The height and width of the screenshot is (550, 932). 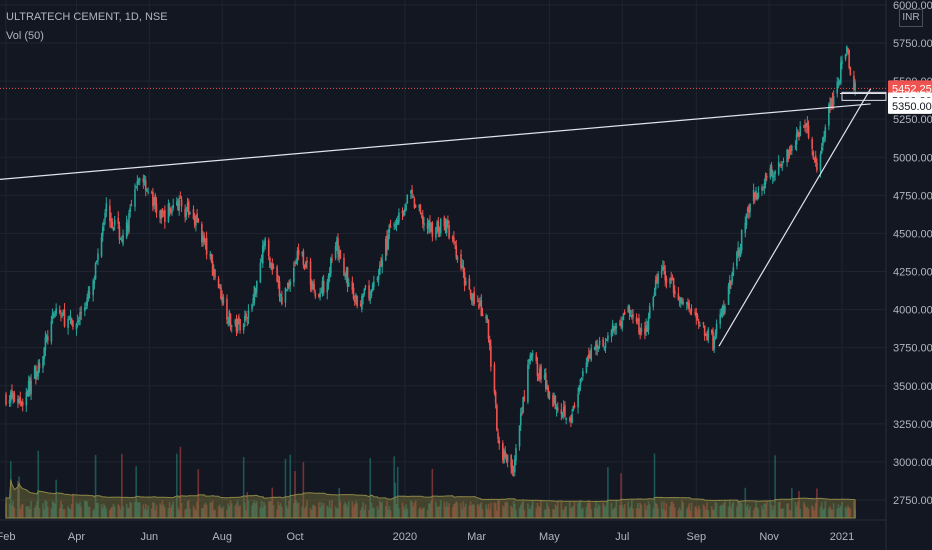 I want to click on trendline-long-term-resistance, so click(x=435, y=141).